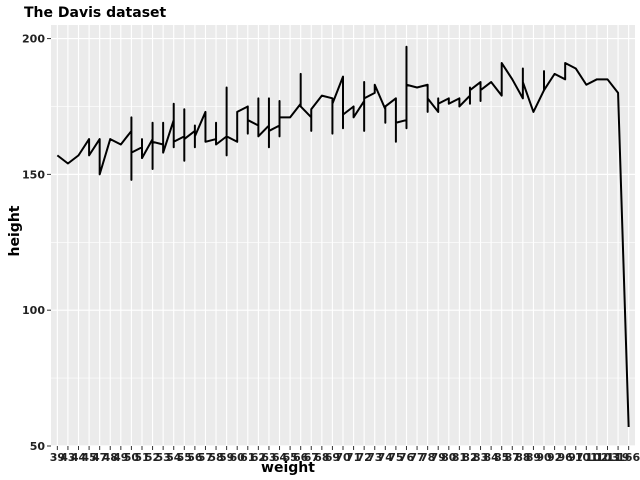  What do you see at coordinates (36, 243) in the screenshot?
I see `y-axis: 50 100 150 200` at bounding box center [36, 243].